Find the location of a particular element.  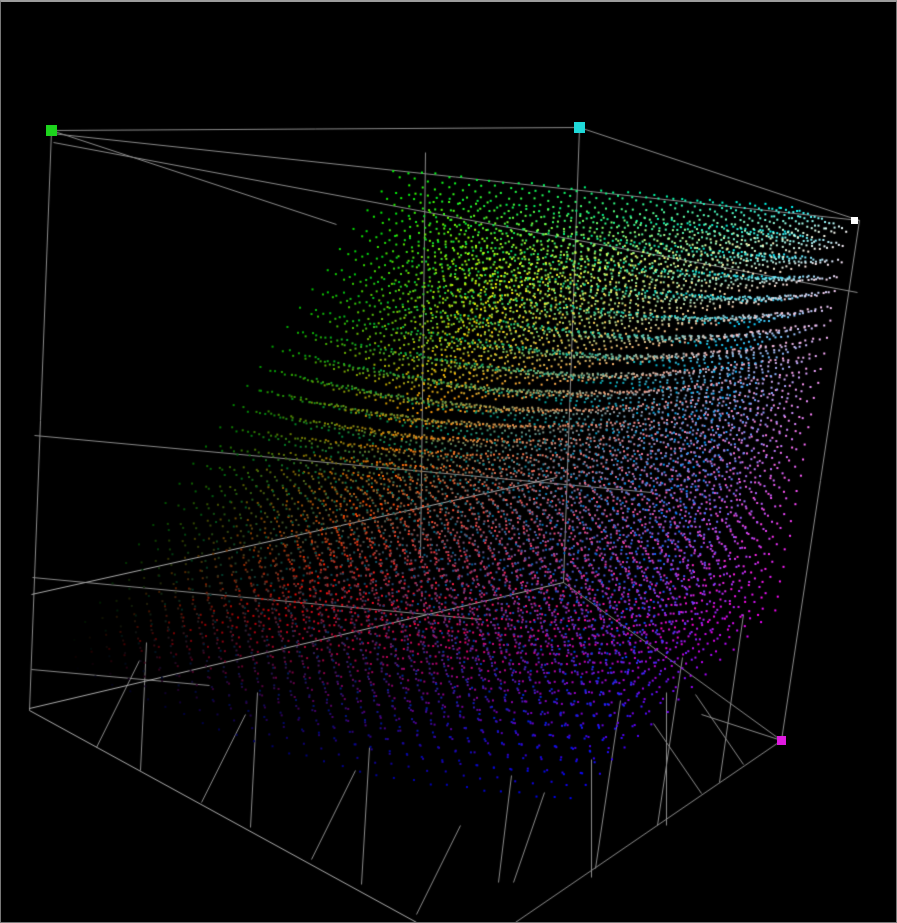

corner-marker-white is located at coordinates (854, 220).